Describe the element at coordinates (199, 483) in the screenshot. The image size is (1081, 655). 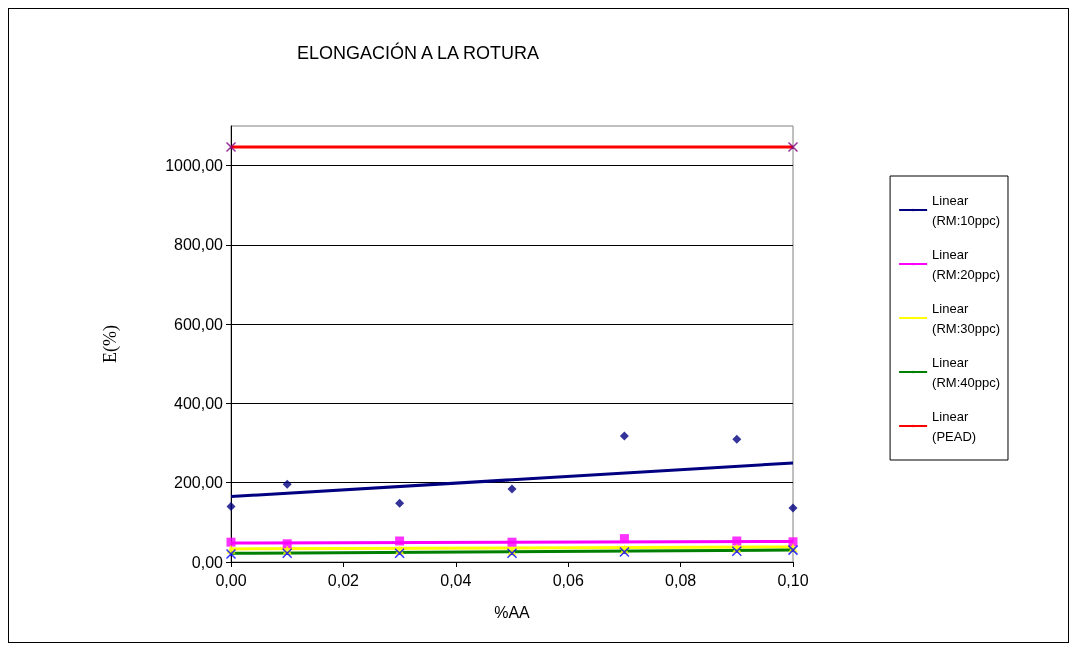
I see `y-tick-label: 200,00` at that location.